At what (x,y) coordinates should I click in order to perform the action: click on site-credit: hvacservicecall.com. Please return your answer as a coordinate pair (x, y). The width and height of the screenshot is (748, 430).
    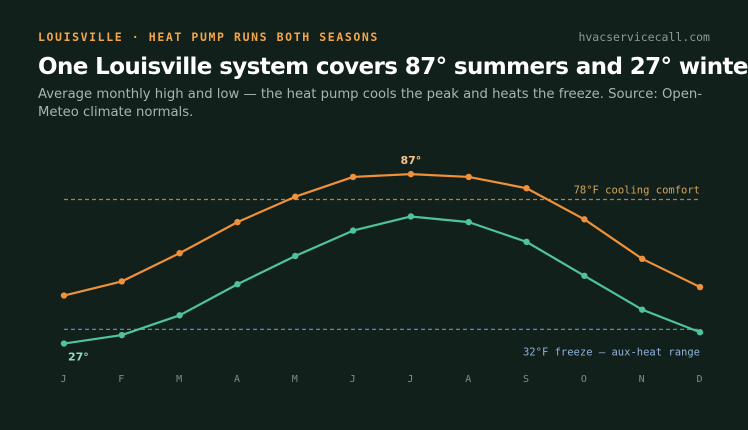
    Looking at the image, I should click on (644, 37).